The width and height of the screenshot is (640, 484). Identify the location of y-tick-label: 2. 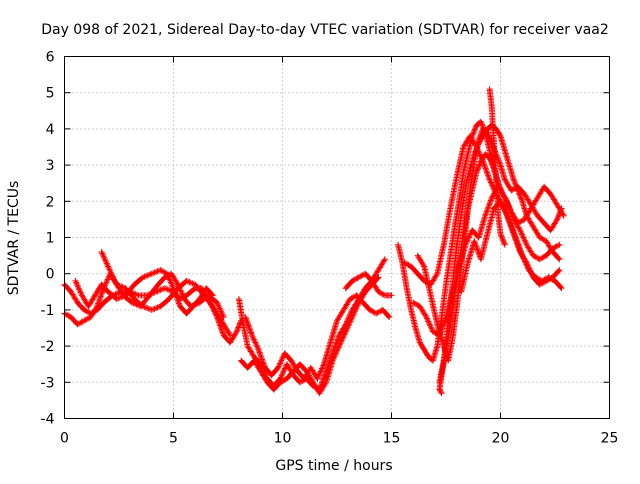
(50, 202).